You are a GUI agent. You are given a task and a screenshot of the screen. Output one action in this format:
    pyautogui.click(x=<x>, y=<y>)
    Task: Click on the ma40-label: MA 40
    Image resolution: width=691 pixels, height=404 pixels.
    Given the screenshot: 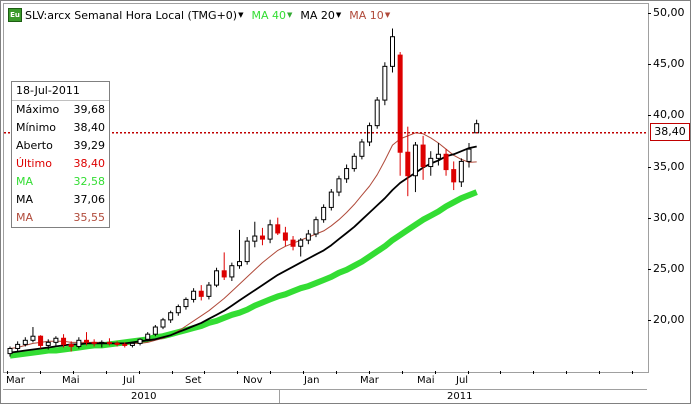 What is the action you would take?
    pyautogui.click(x=268, y=15)
    